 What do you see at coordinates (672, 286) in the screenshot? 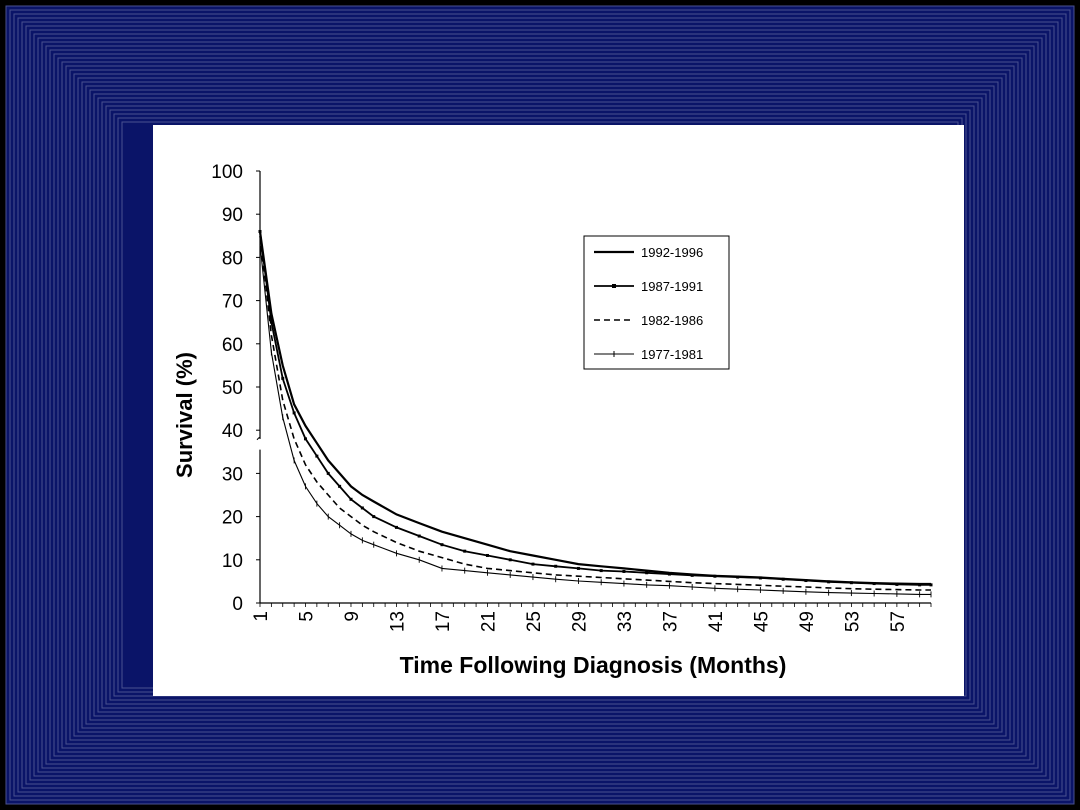
I see `legend-label: 1987-1991` at bounding box center [672, 286].